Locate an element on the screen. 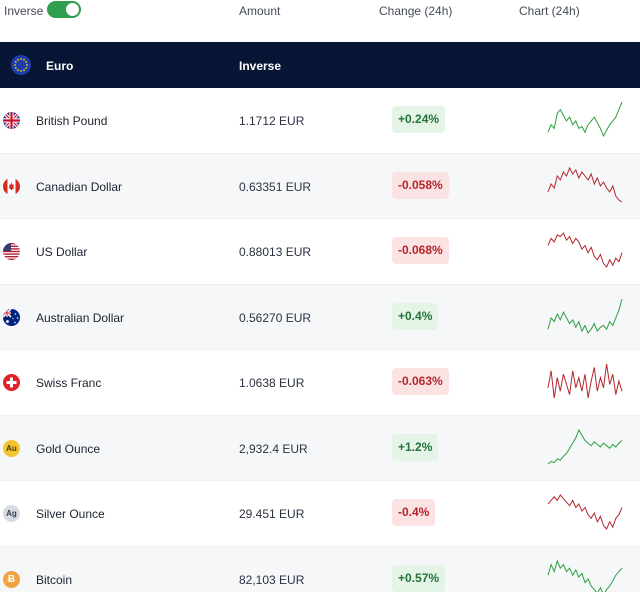  change-badge: +0.57% is located at coordinates (419, 578).